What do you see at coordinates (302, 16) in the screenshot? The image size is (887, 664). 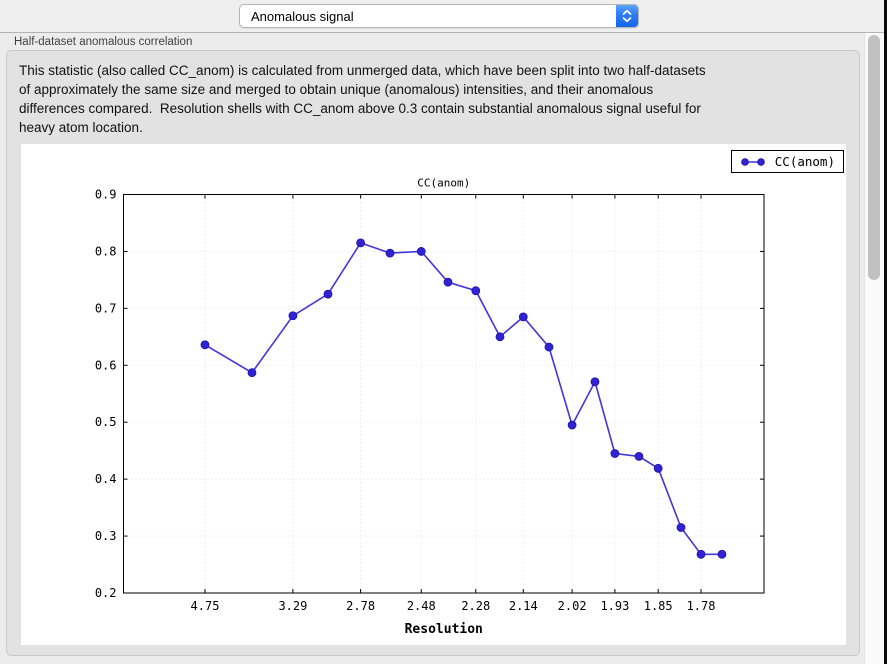 I see `dropdown-selected-value: Anomalous signal` at bounding box center [302, 16].